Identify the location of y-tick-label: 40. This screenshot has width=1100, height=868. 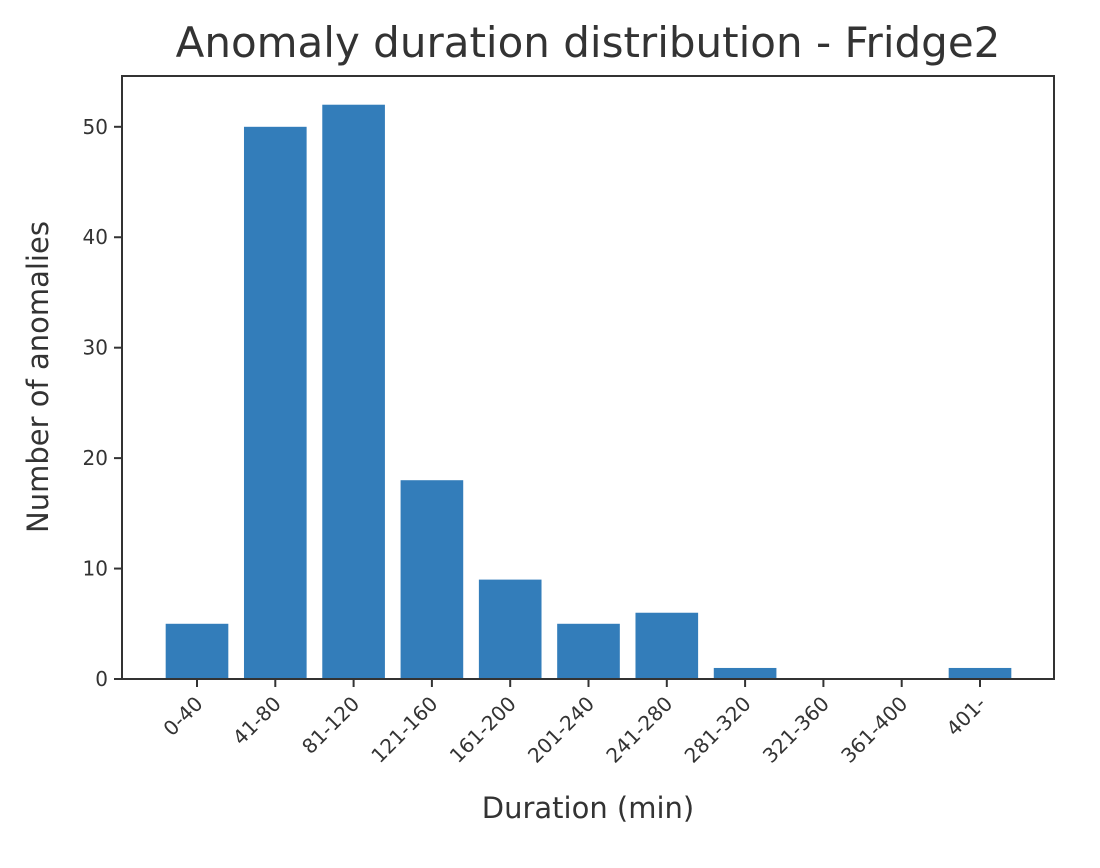
(95, 237).